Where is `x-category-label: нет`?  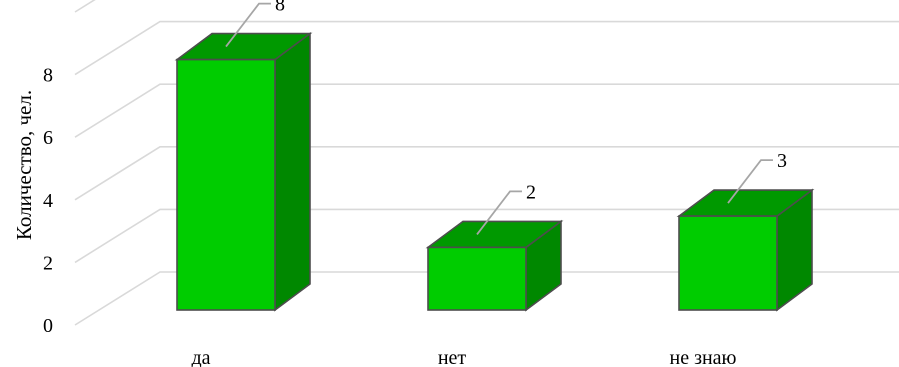 x-category-label: нет is located at coordinates (452, 357).